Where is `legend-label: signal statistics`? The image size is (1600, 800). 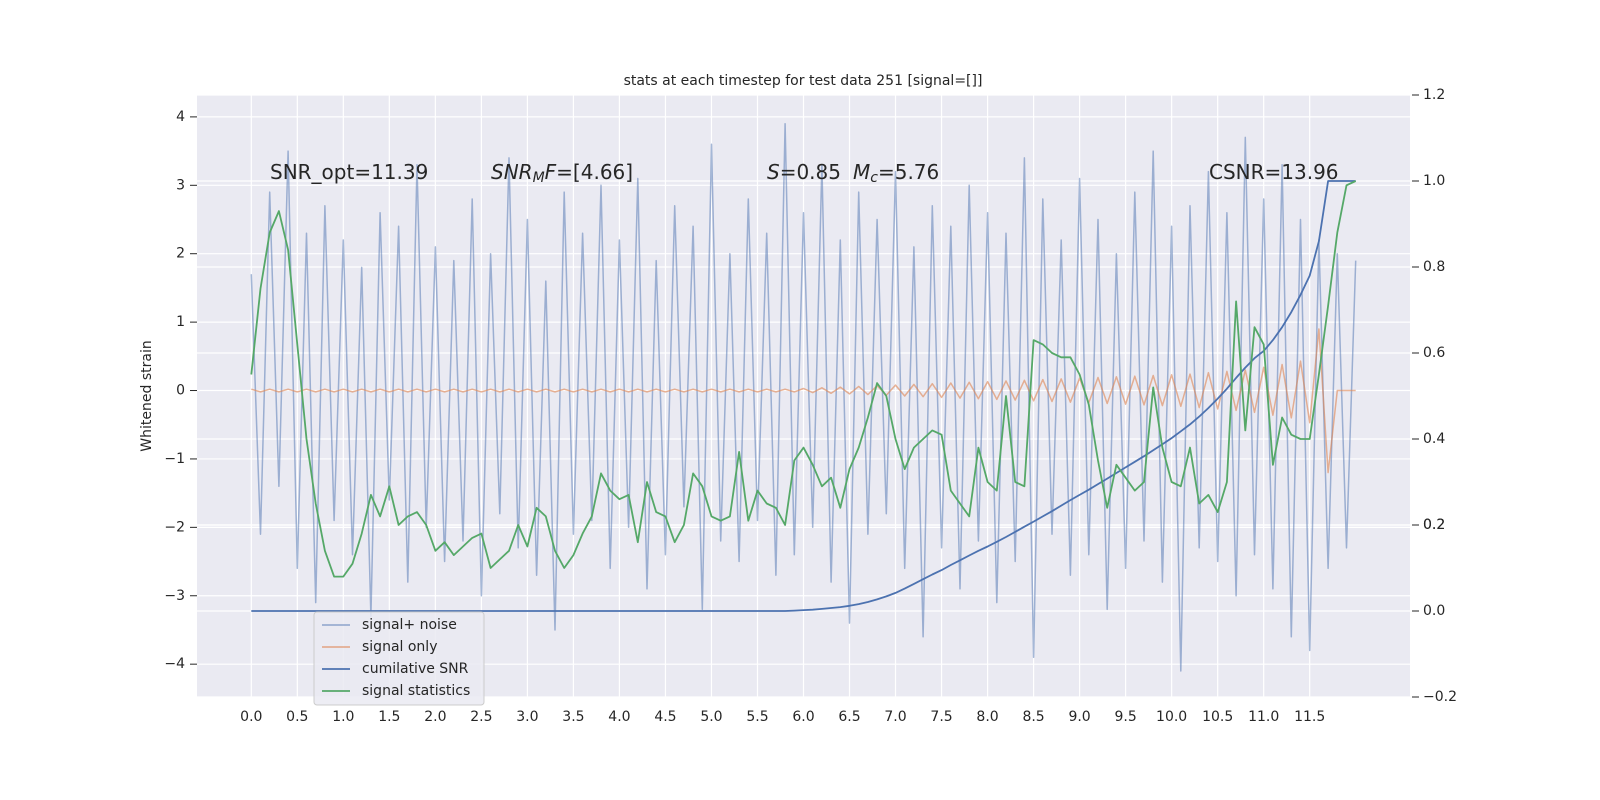 legend-label: signal statistics is located at coordinates (416, 691).